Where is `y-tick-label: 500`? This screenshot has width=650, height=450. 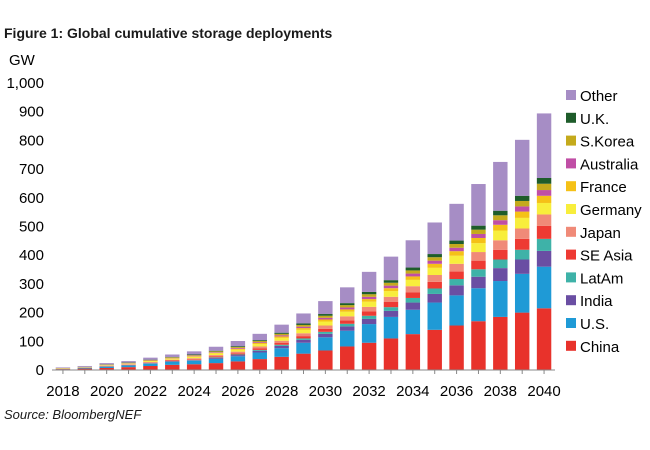
y-tick-label: 500 is located at coordinates (31, 227).